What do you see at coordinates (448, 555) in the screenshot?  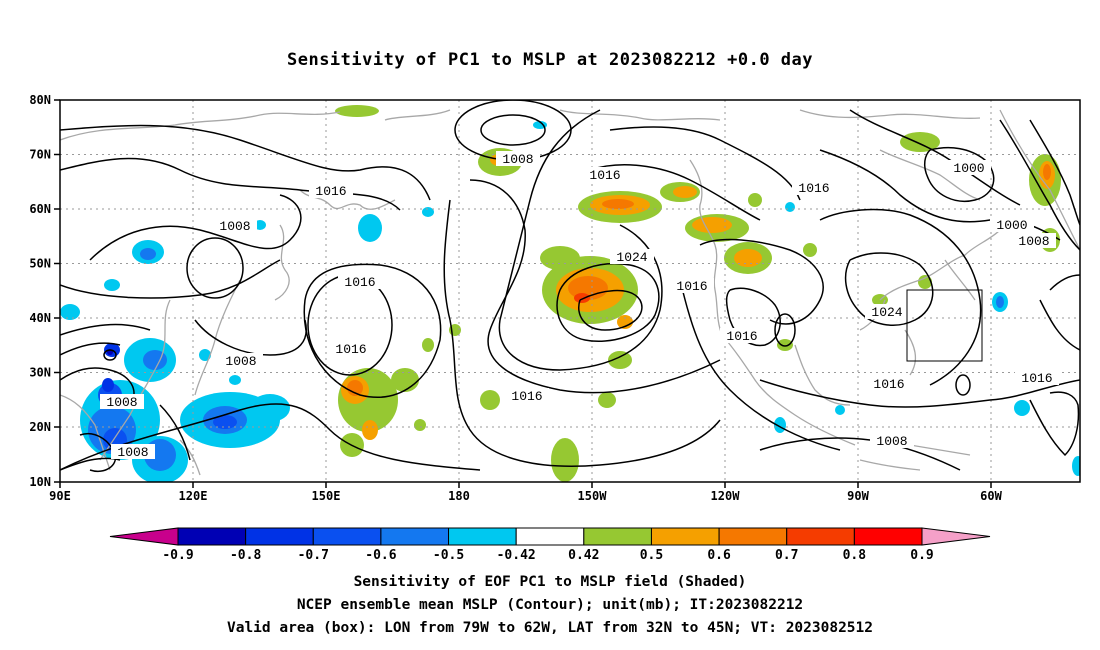 I see `colorbar-label: -0.5` at bounding box center [448, 555].